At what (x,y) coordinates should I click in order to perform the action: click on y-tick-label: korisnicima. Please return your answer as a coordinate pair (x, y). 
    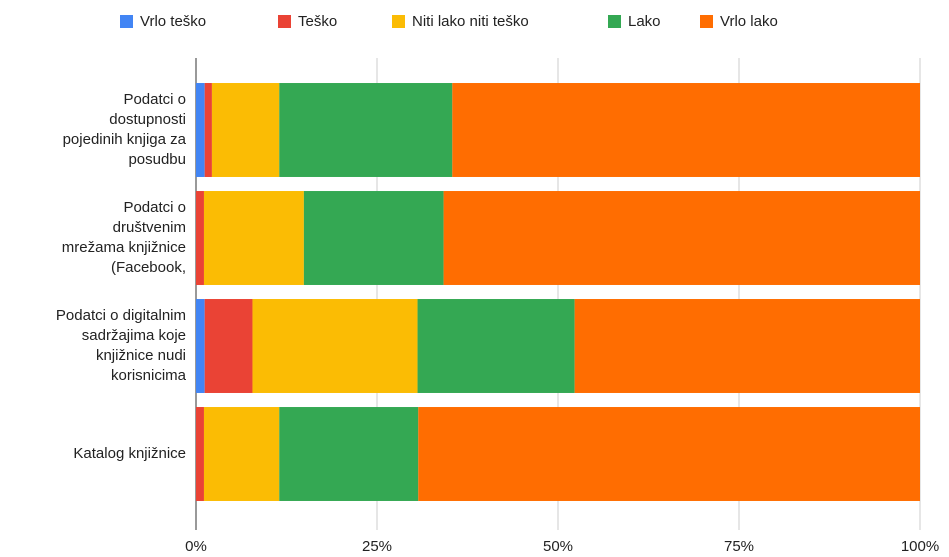
    Looking at the image, I should click on (149, 375).